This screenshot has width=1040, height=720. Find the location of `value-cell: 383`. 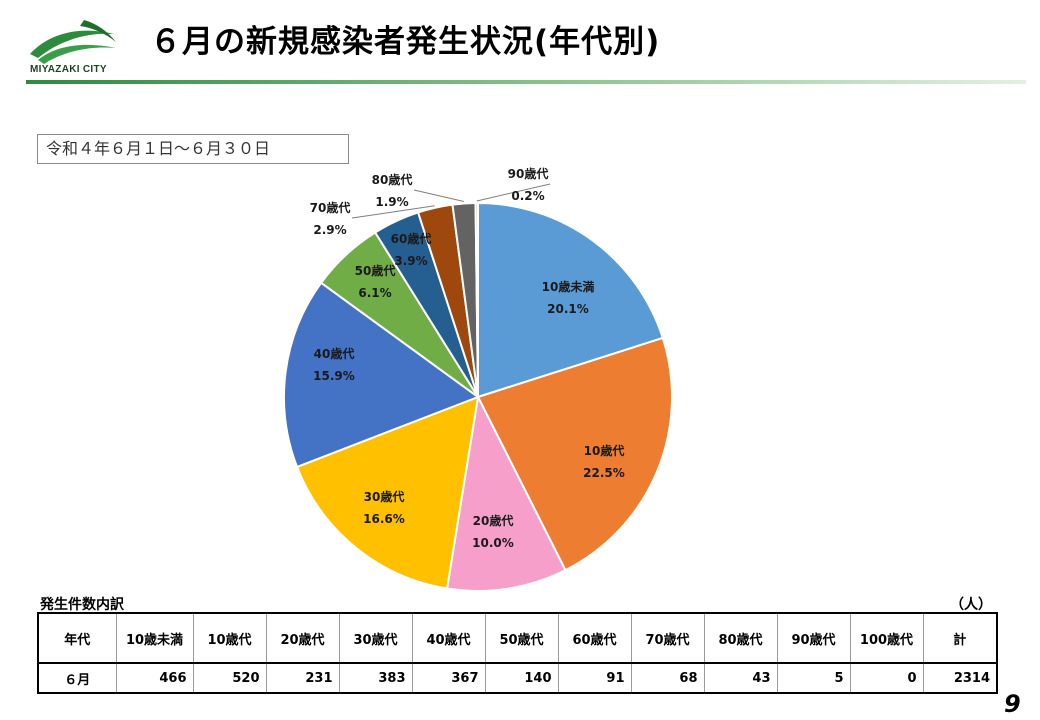

value-cell: 383 is located at coordinates (375, 678).